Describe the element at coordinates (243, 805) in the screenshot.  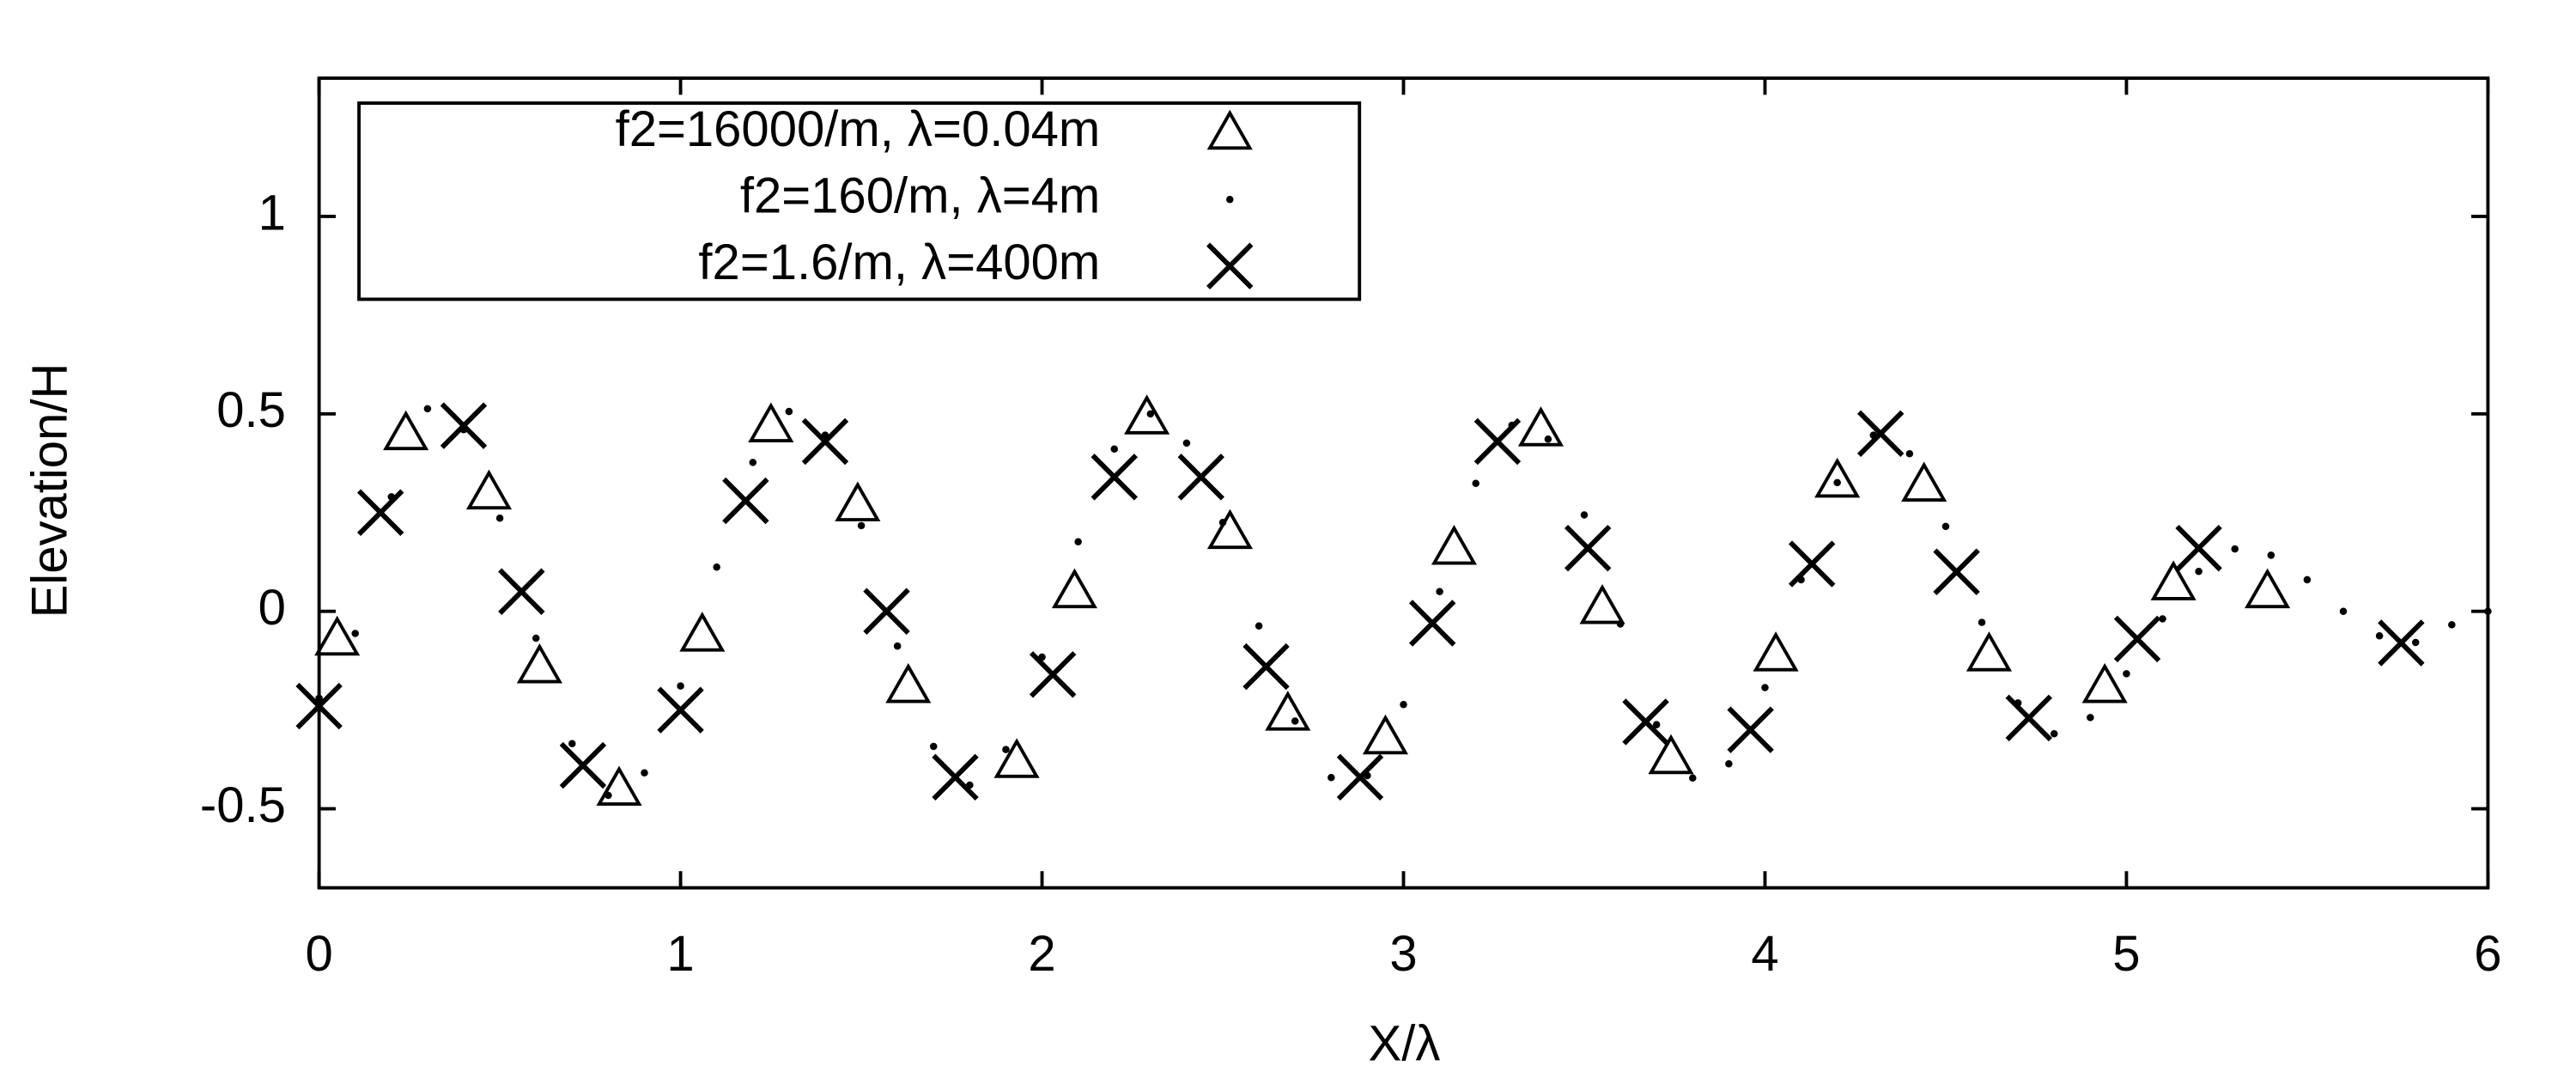
I see `y-tick-label: -0.5` at that location.